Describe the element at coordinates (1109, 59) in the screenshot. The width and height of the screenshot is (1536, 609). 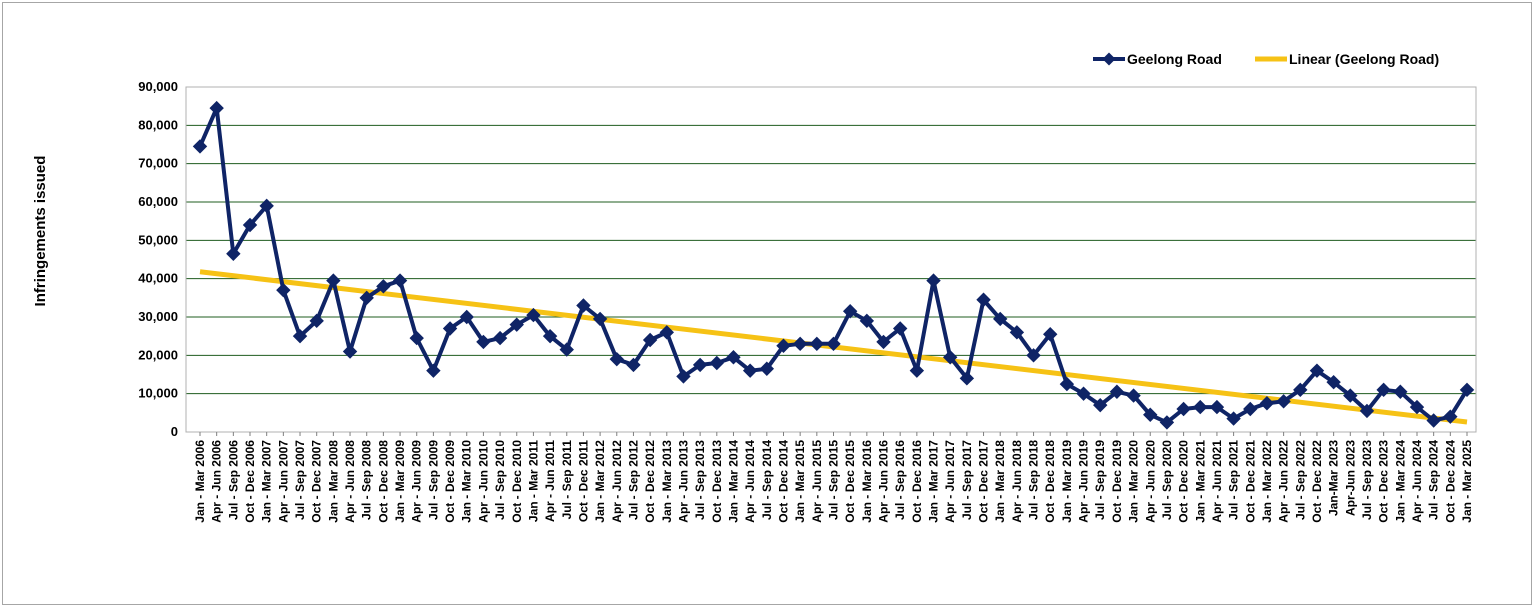
I see `legend-series-marker` at that location.